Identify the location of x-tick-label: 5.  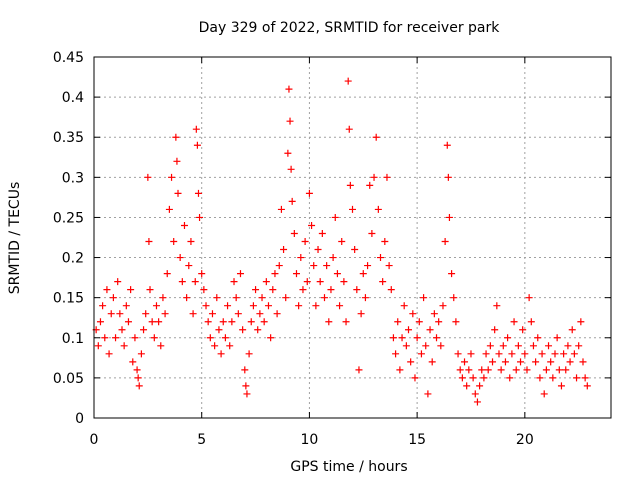
(201, 440).